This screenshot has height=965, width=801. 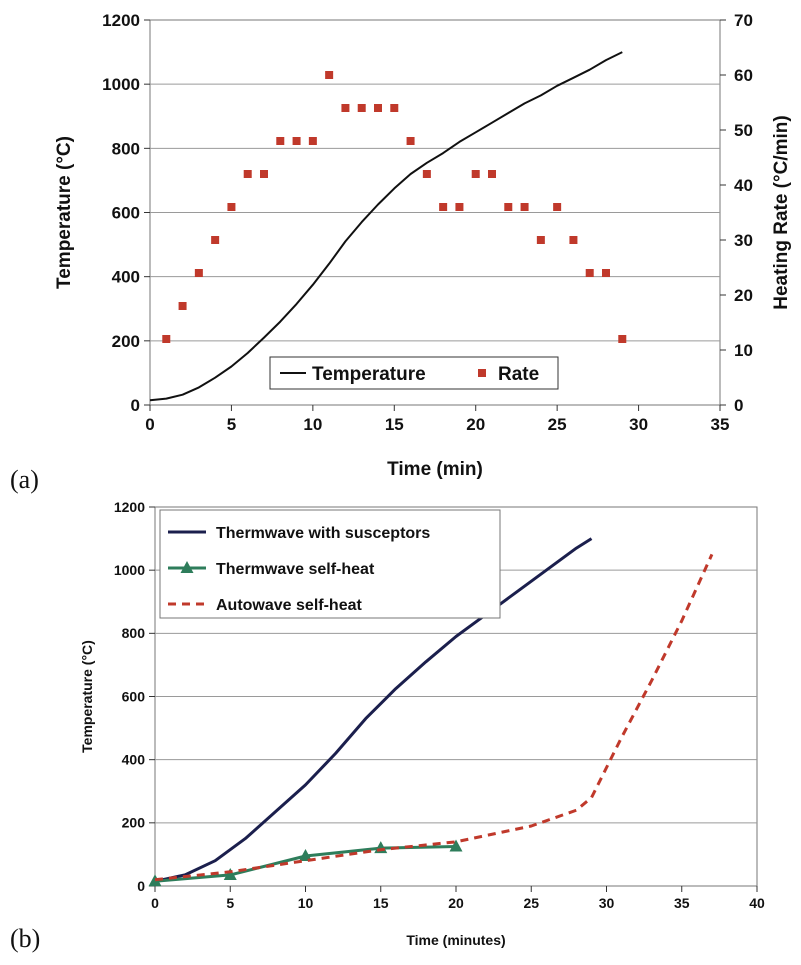 What do you see at coordinates (518, 374) in the screenshot?
I see `legend-label-rate: Rate` at bounding box center [518, 374].